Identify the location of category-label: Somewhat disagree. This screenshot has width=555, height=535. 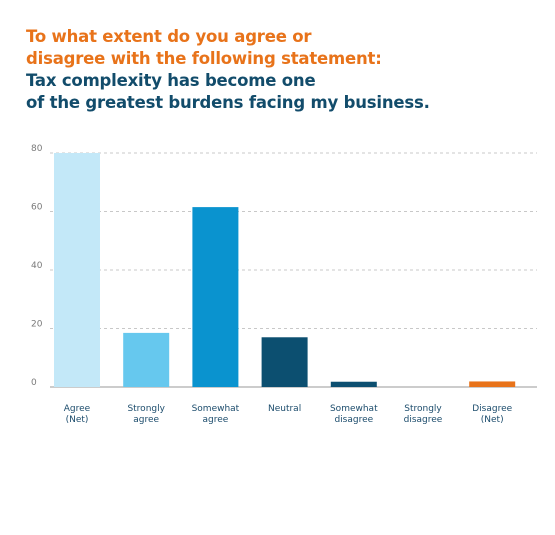
(354, 414).